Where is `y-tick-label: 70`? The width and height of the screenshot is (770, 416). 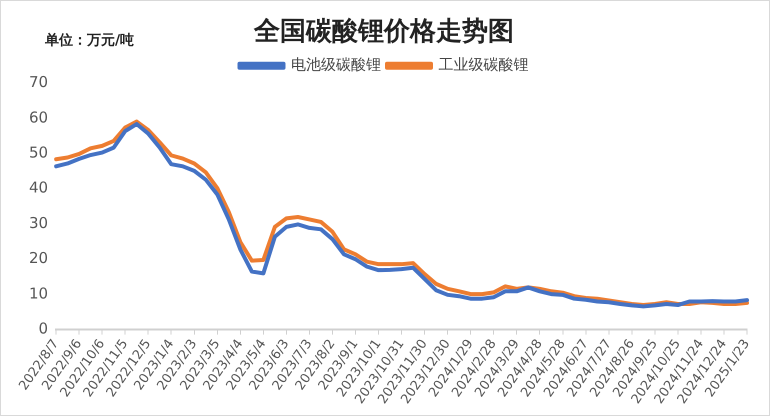 y-tick-label: 70 is located at coordinates (38, 82).